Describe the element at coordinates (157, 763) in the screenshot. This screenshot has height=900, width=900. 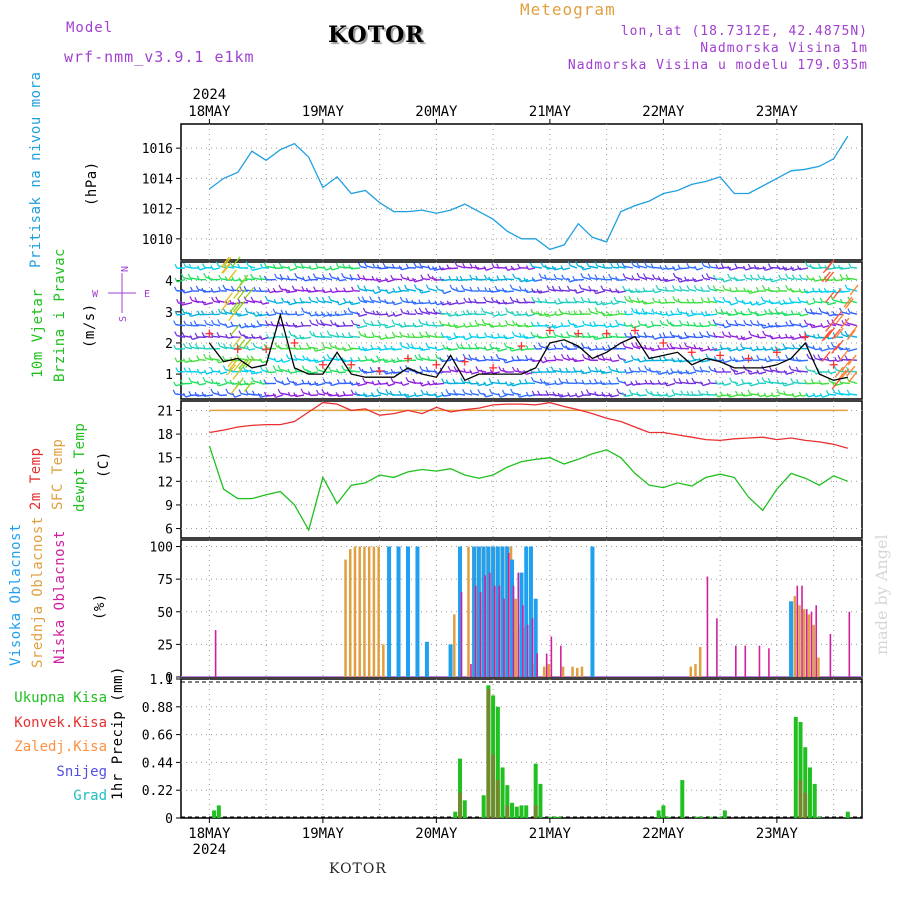
I see `y-tick-label: 0.44` at that location.